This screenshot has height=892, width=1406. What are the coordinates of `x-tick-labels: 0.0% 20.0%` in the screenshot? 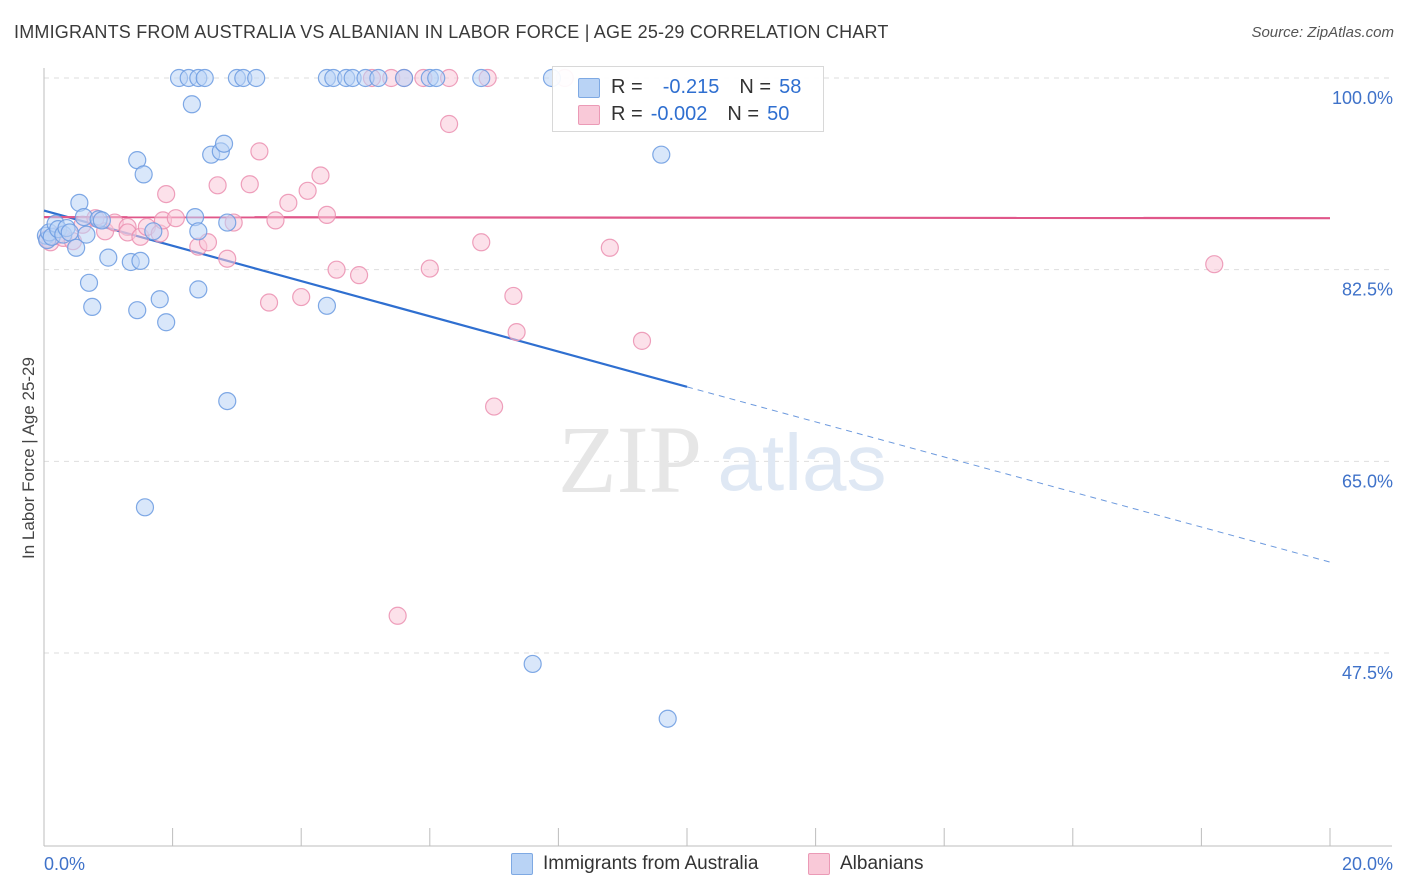 It's located at (718, 864).